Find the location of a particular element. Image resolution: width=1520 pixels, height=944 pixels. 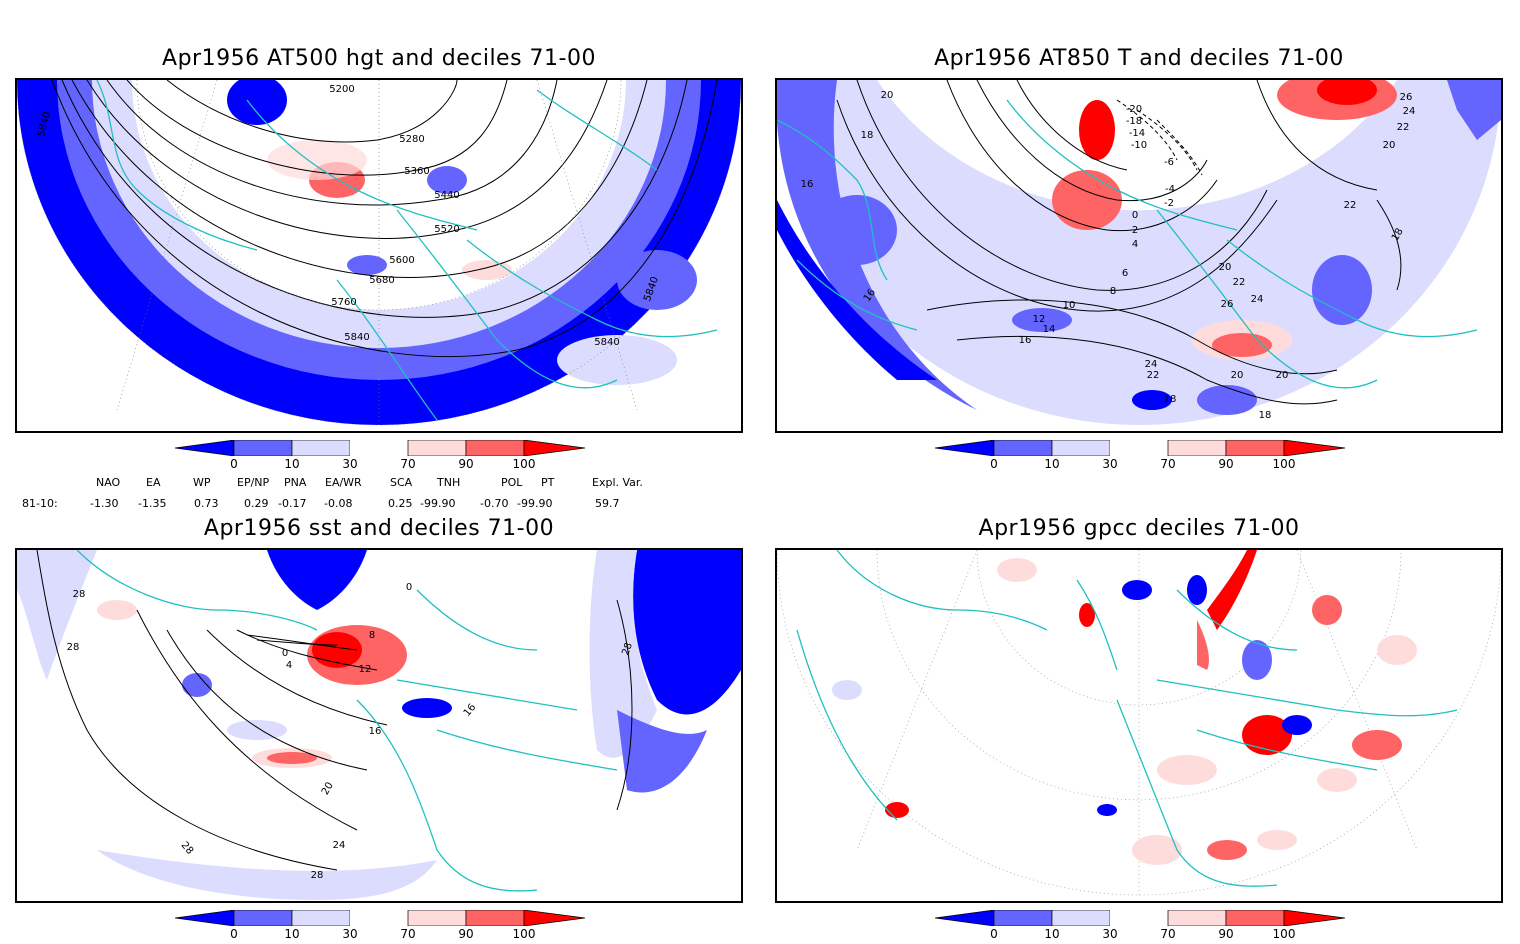

contour-label: -2 is located at coordinates (1169, 203).